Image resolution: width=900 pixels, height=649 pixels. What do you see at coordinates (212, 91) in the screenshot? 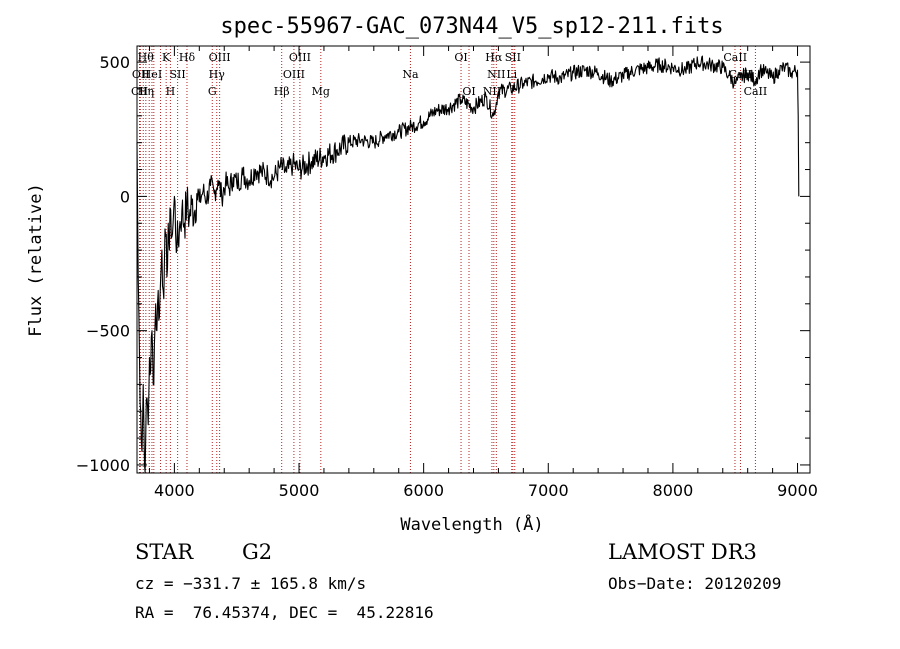
I see `line-label: G` at bounding box center [212, 91].